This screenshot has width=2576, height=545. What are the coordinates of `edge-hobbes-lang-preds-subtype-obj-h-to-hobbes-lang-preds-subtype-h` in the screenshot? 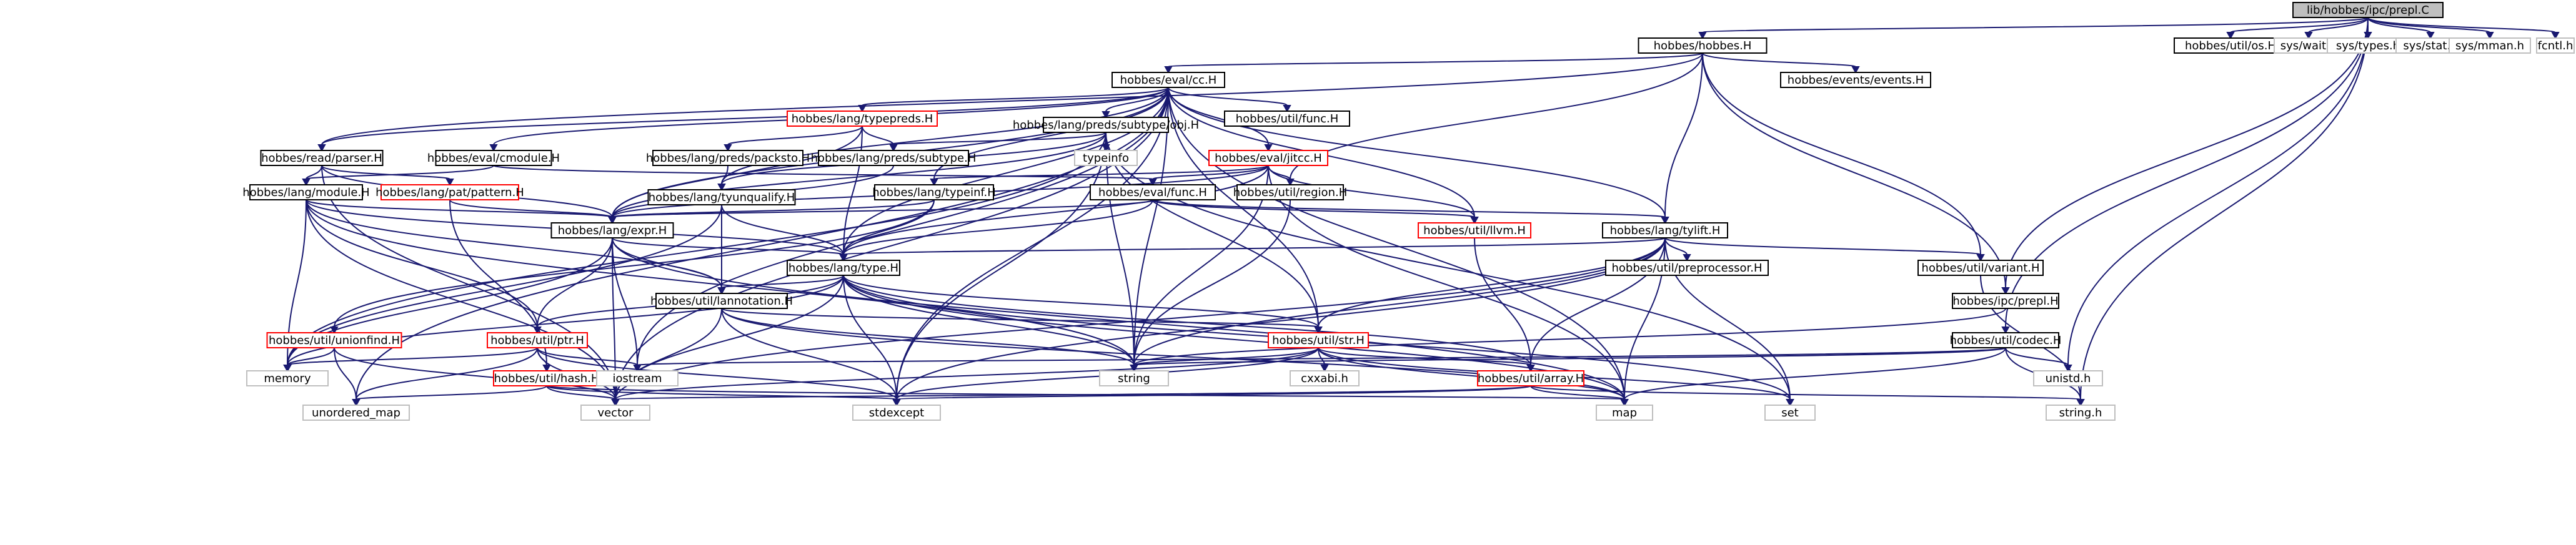 It's located at (998, 142).